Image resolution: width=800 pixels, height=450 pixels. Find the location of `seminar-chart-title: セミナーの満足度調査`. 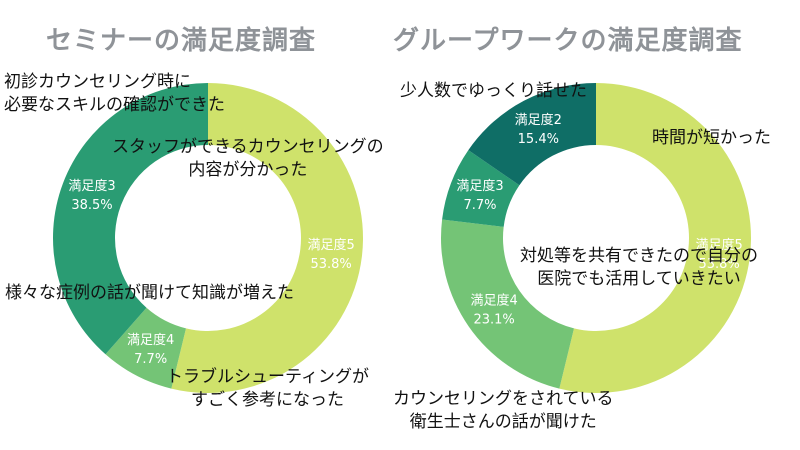

seminar-chart-title: セミナーの満足度調査 is located at coordinates (181, 41).